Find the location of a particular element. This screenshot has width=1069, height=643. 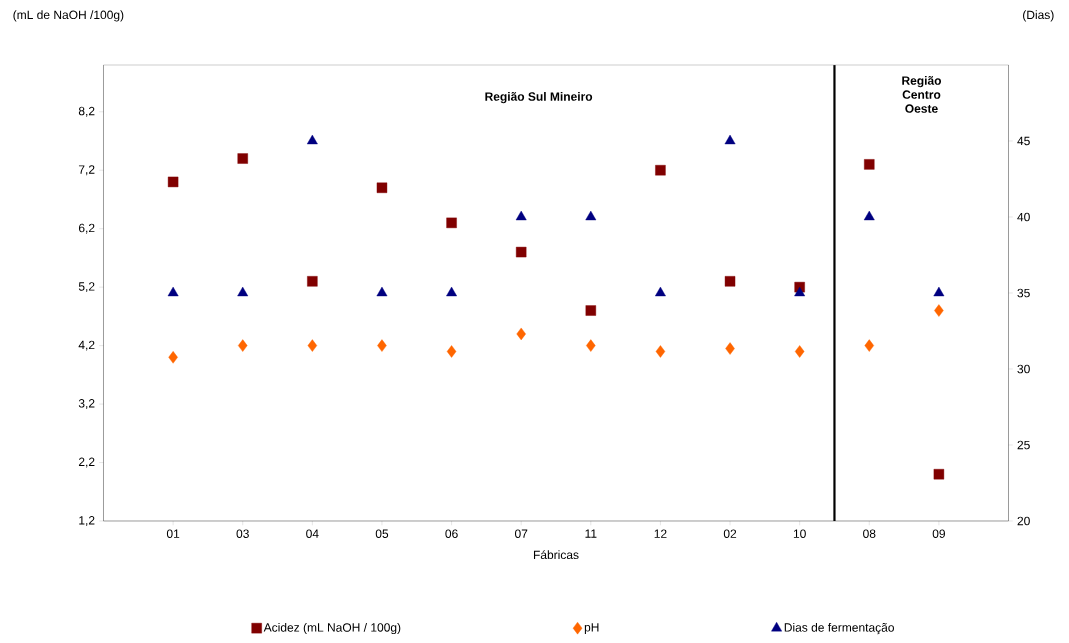

y-tick-label: 6,2 is located at coordinates (86, 228).